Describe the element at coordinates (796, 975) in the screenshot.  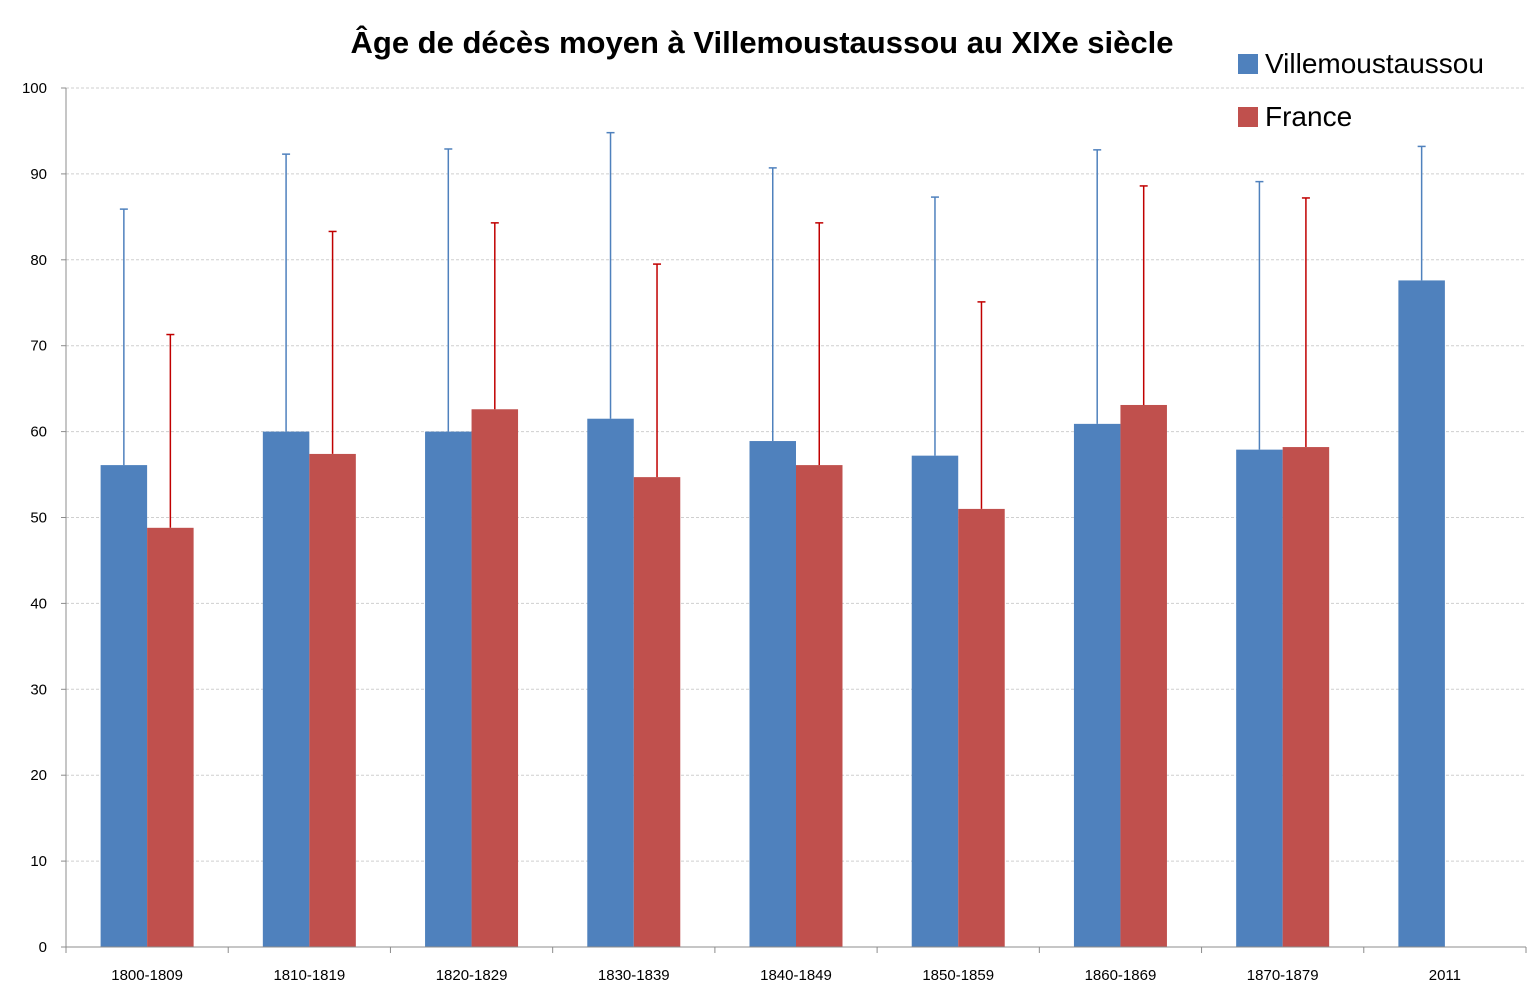
I see `x-tick-label: 1840-1849` at that location.